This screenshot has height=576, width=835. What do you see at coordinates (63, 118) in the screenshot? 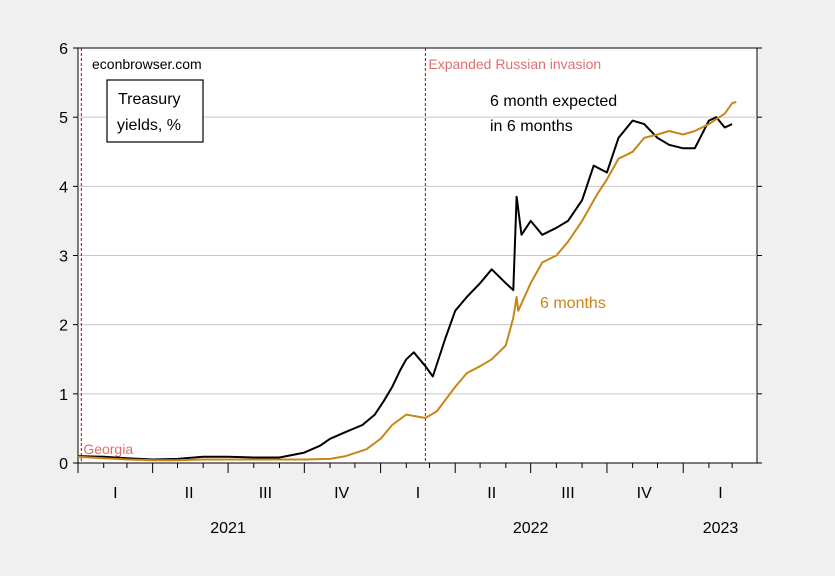
I see `y-tick-label: 5` at bounding box center [63, 118].